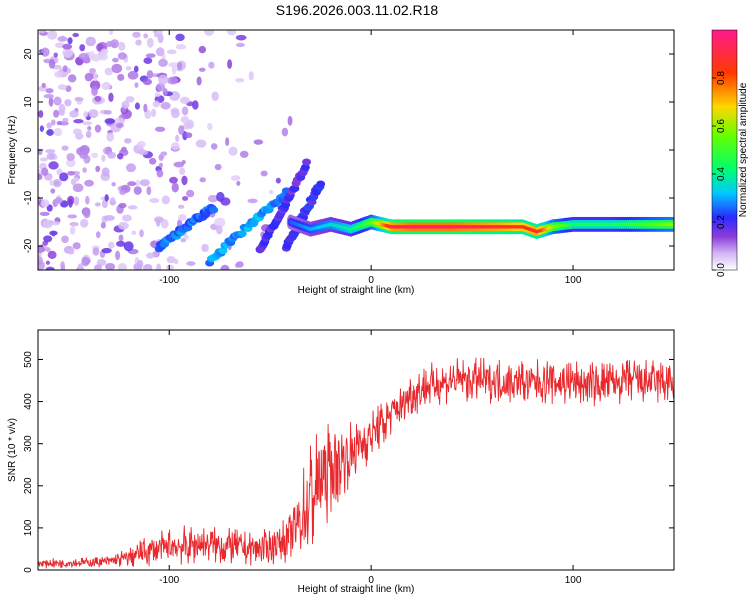 The height and width of the screenshot is (600, 750). What do you see at coordinates (721, 174) in the screenshot?
I see `colorbar-tick-label: 0.4` at bounding box center [721, 174].